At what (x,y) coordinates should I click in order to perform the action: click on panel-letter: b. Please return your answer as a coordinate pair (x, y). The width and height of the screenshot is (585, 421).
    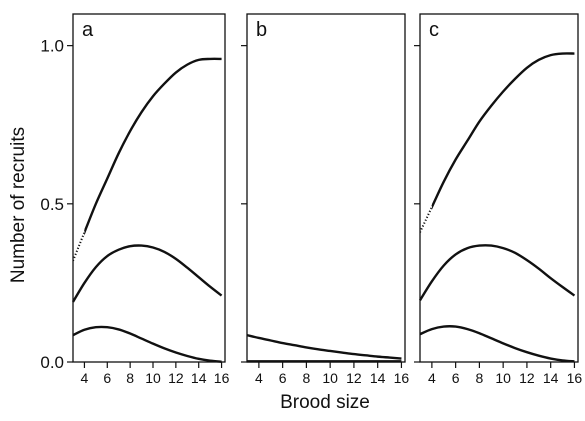
    Looking at the image, I should click on (261, 30).